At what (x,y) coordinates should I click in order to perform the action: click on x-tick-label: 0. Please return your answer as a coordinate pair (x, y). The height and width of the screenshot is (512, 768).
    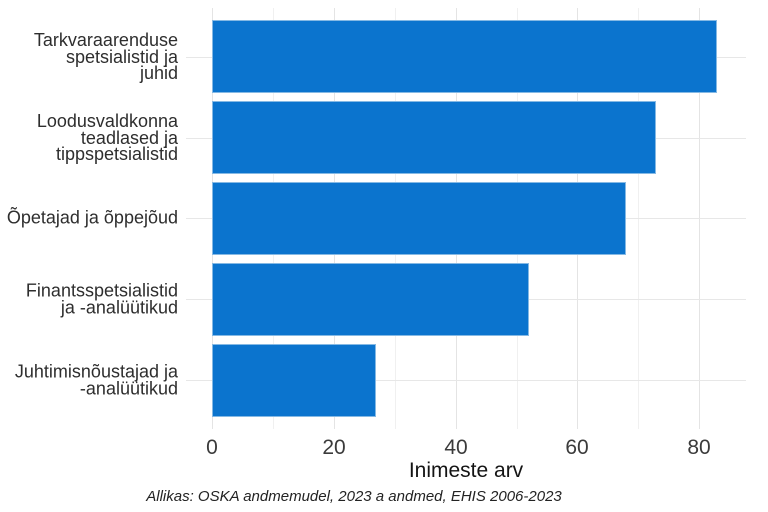
    Looking at the image, I should click on (212, 447).